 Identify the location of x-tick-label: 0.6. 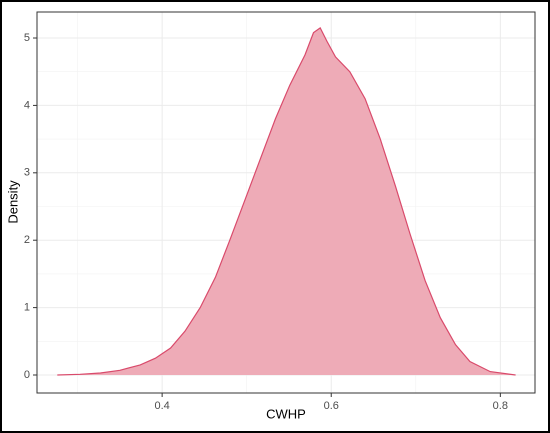
(331, 406).